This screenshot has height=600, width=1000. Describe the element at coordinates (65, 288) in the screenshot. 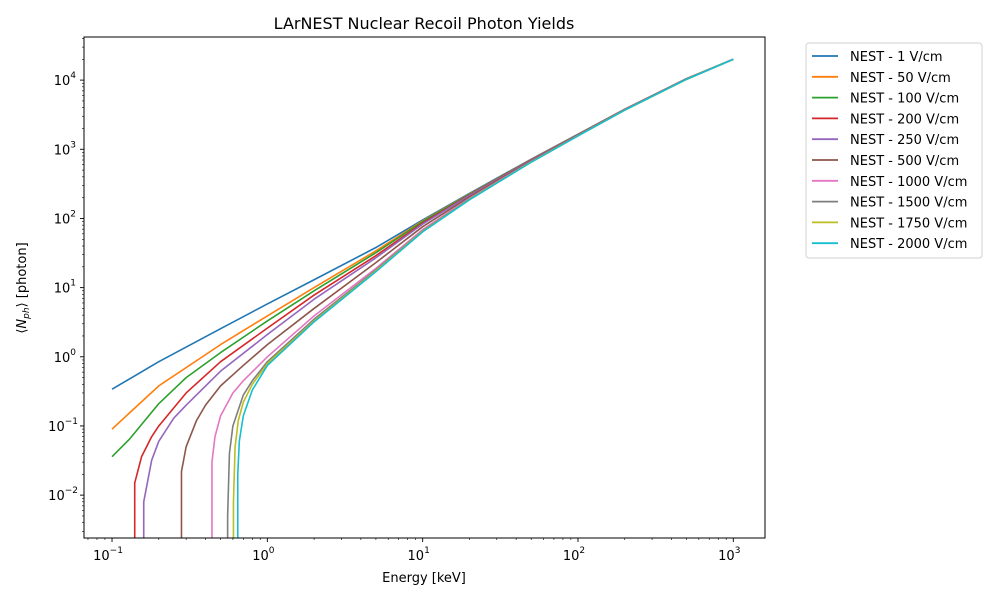

I see `y-tick-label-3: 10¹` at that location.